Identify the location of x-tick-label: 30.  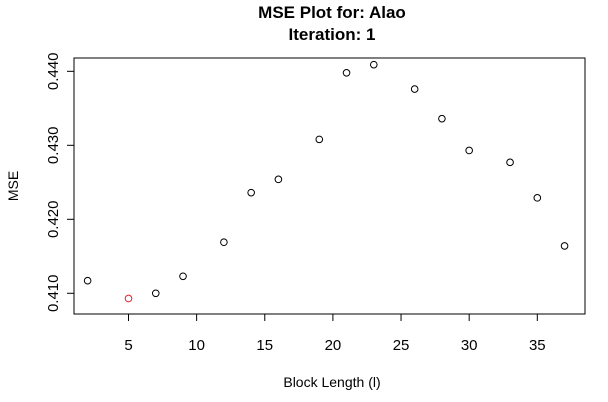
(469, 345).